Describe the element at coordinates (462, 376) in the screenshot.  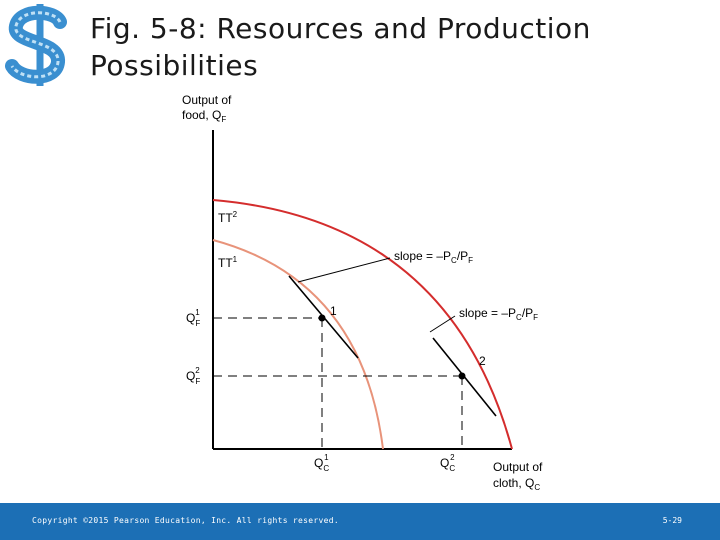
I see `point-2-marker` at that location.